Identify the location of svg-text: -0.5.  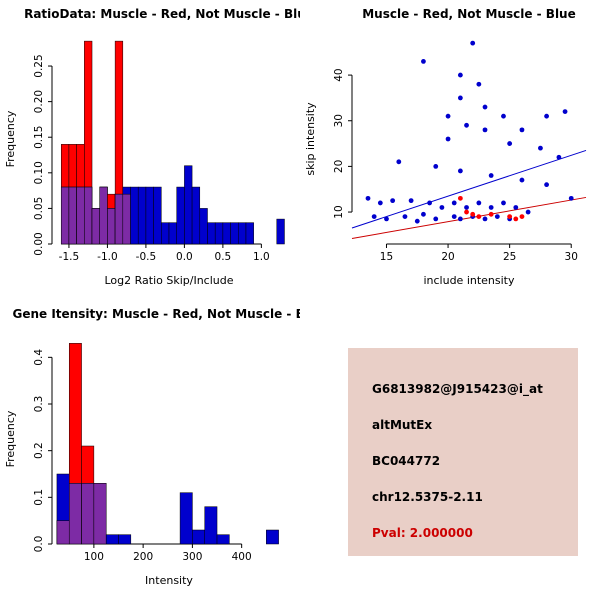
(146, 257).